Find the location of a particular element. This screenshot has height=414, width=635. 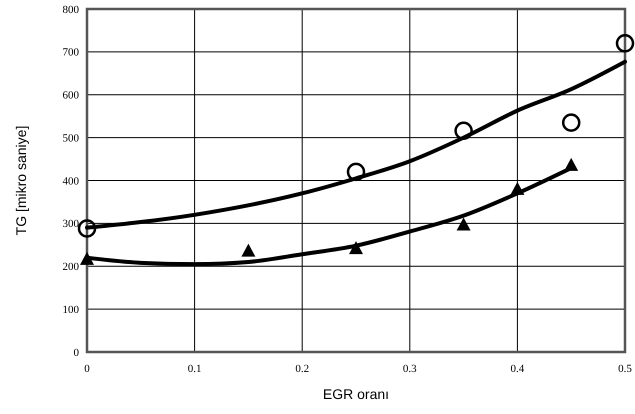

x-tick-label: 0.2 is located at coordinates (302, 369).